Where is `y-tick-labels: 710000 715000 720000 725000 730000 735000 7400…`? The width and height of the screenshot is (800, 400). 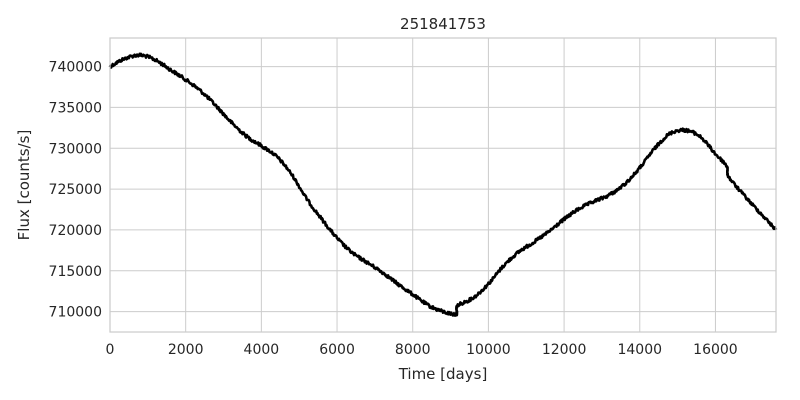
y-tick-labels: 710000 715000 720000 725000 730000 735000 7400… is located at coordinates (75, 190).